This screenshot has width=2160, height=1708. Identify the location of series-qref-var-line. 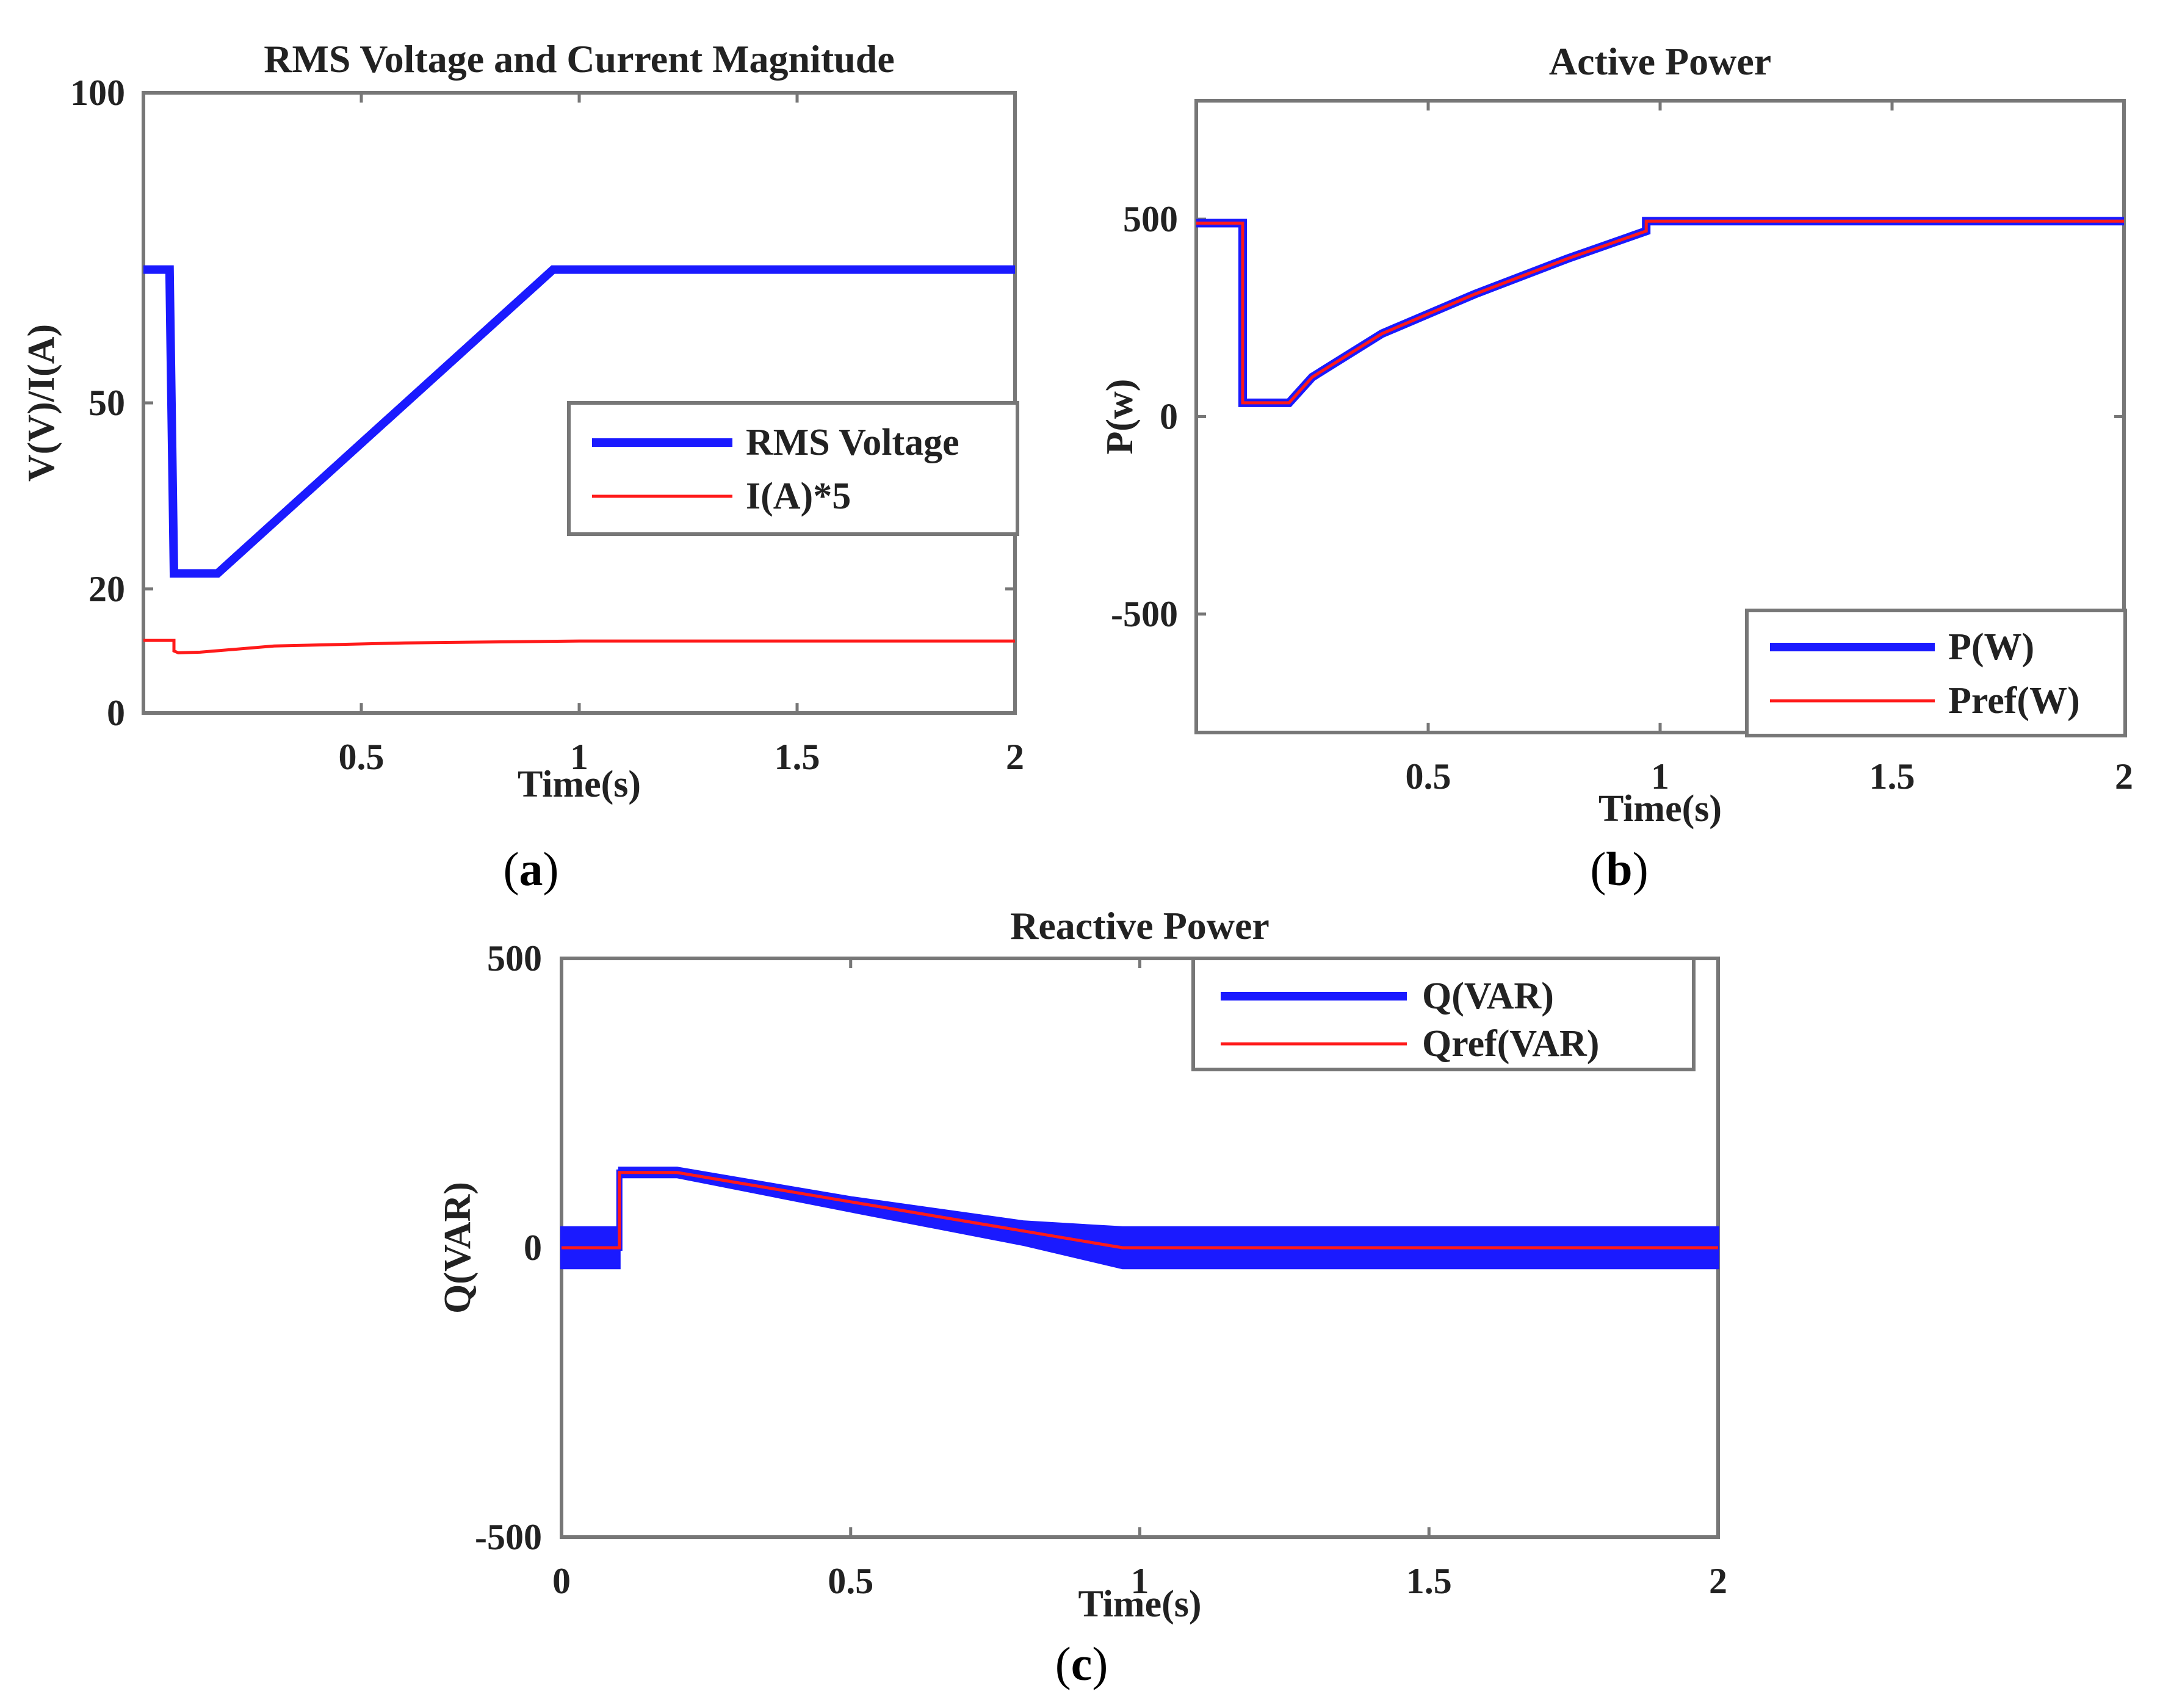
(1140, 1210).